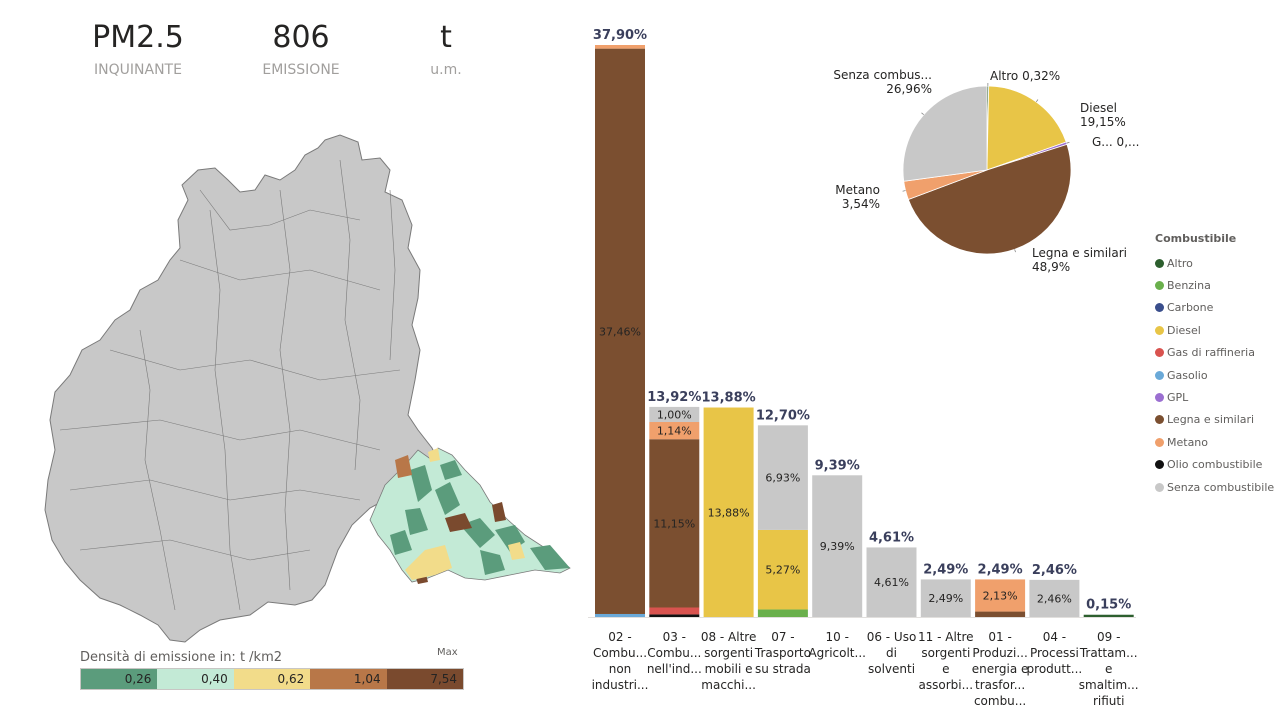 The image size is (1280, 720). Describe the element at coordinates (1214, 330) in the screenshot. I see `legend-item: Diesel` at that location.